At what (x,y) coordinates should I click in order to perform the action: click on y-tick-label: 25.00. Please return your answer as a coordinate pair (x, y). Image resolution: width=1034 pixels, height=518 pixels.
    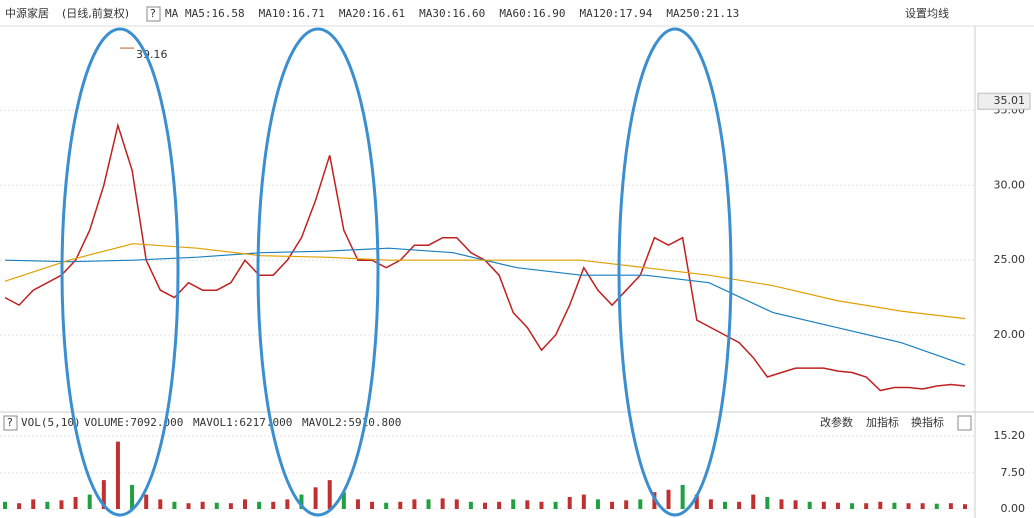
    Looking at the image, I should click on (1010, 259).